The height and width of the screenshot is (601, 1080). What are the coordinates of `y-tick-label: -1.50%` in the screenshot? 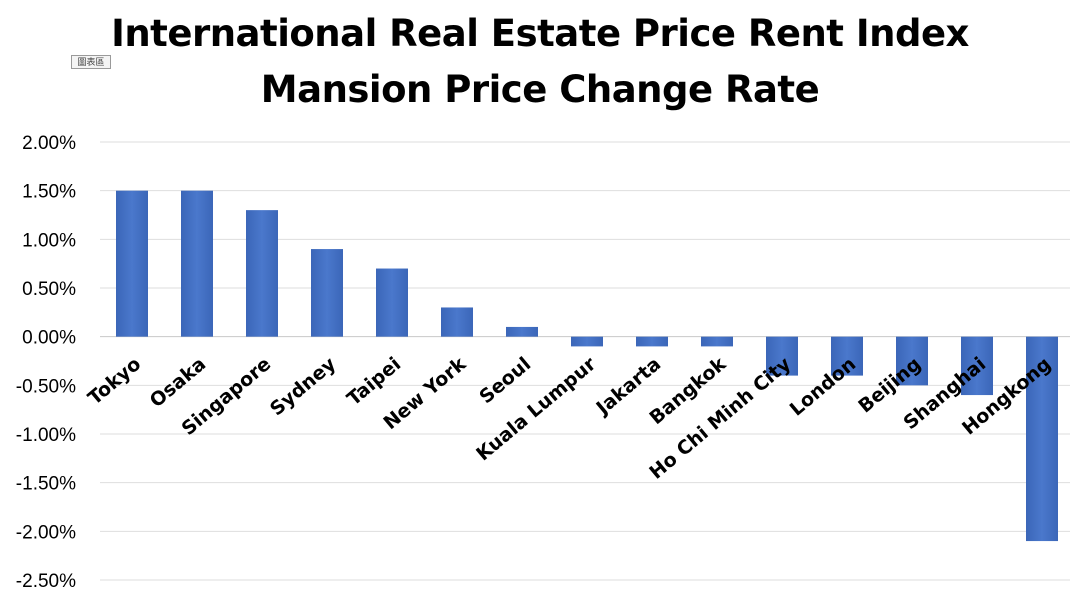 It's located at (46, 484).